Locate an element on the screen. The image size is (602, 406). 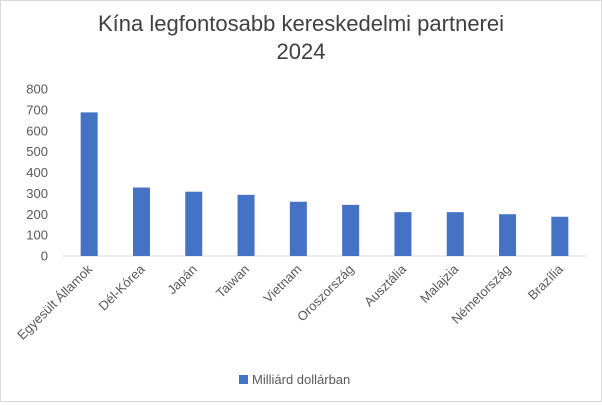
y-tick-label: 300 is located at coordinates (37, 193).